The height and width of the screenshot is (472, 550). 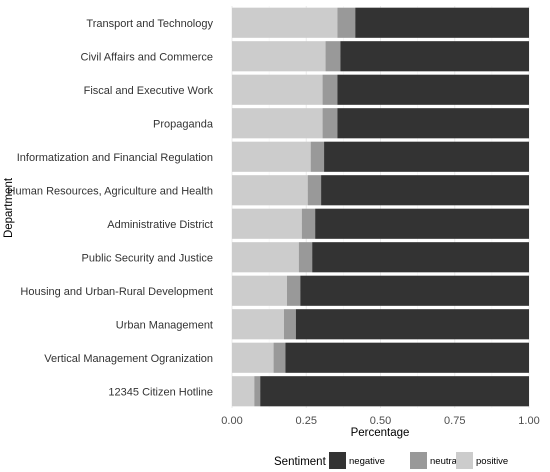 I want to click on category-label: Administrative District, so click(x=160, y=225).